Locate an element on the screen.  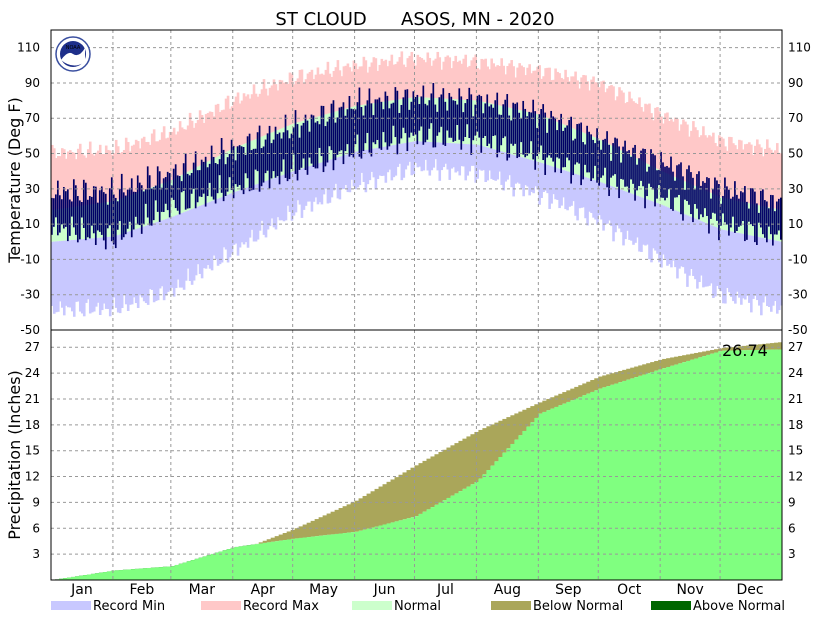
month-label: Aug is located at coordinates (507, 590).